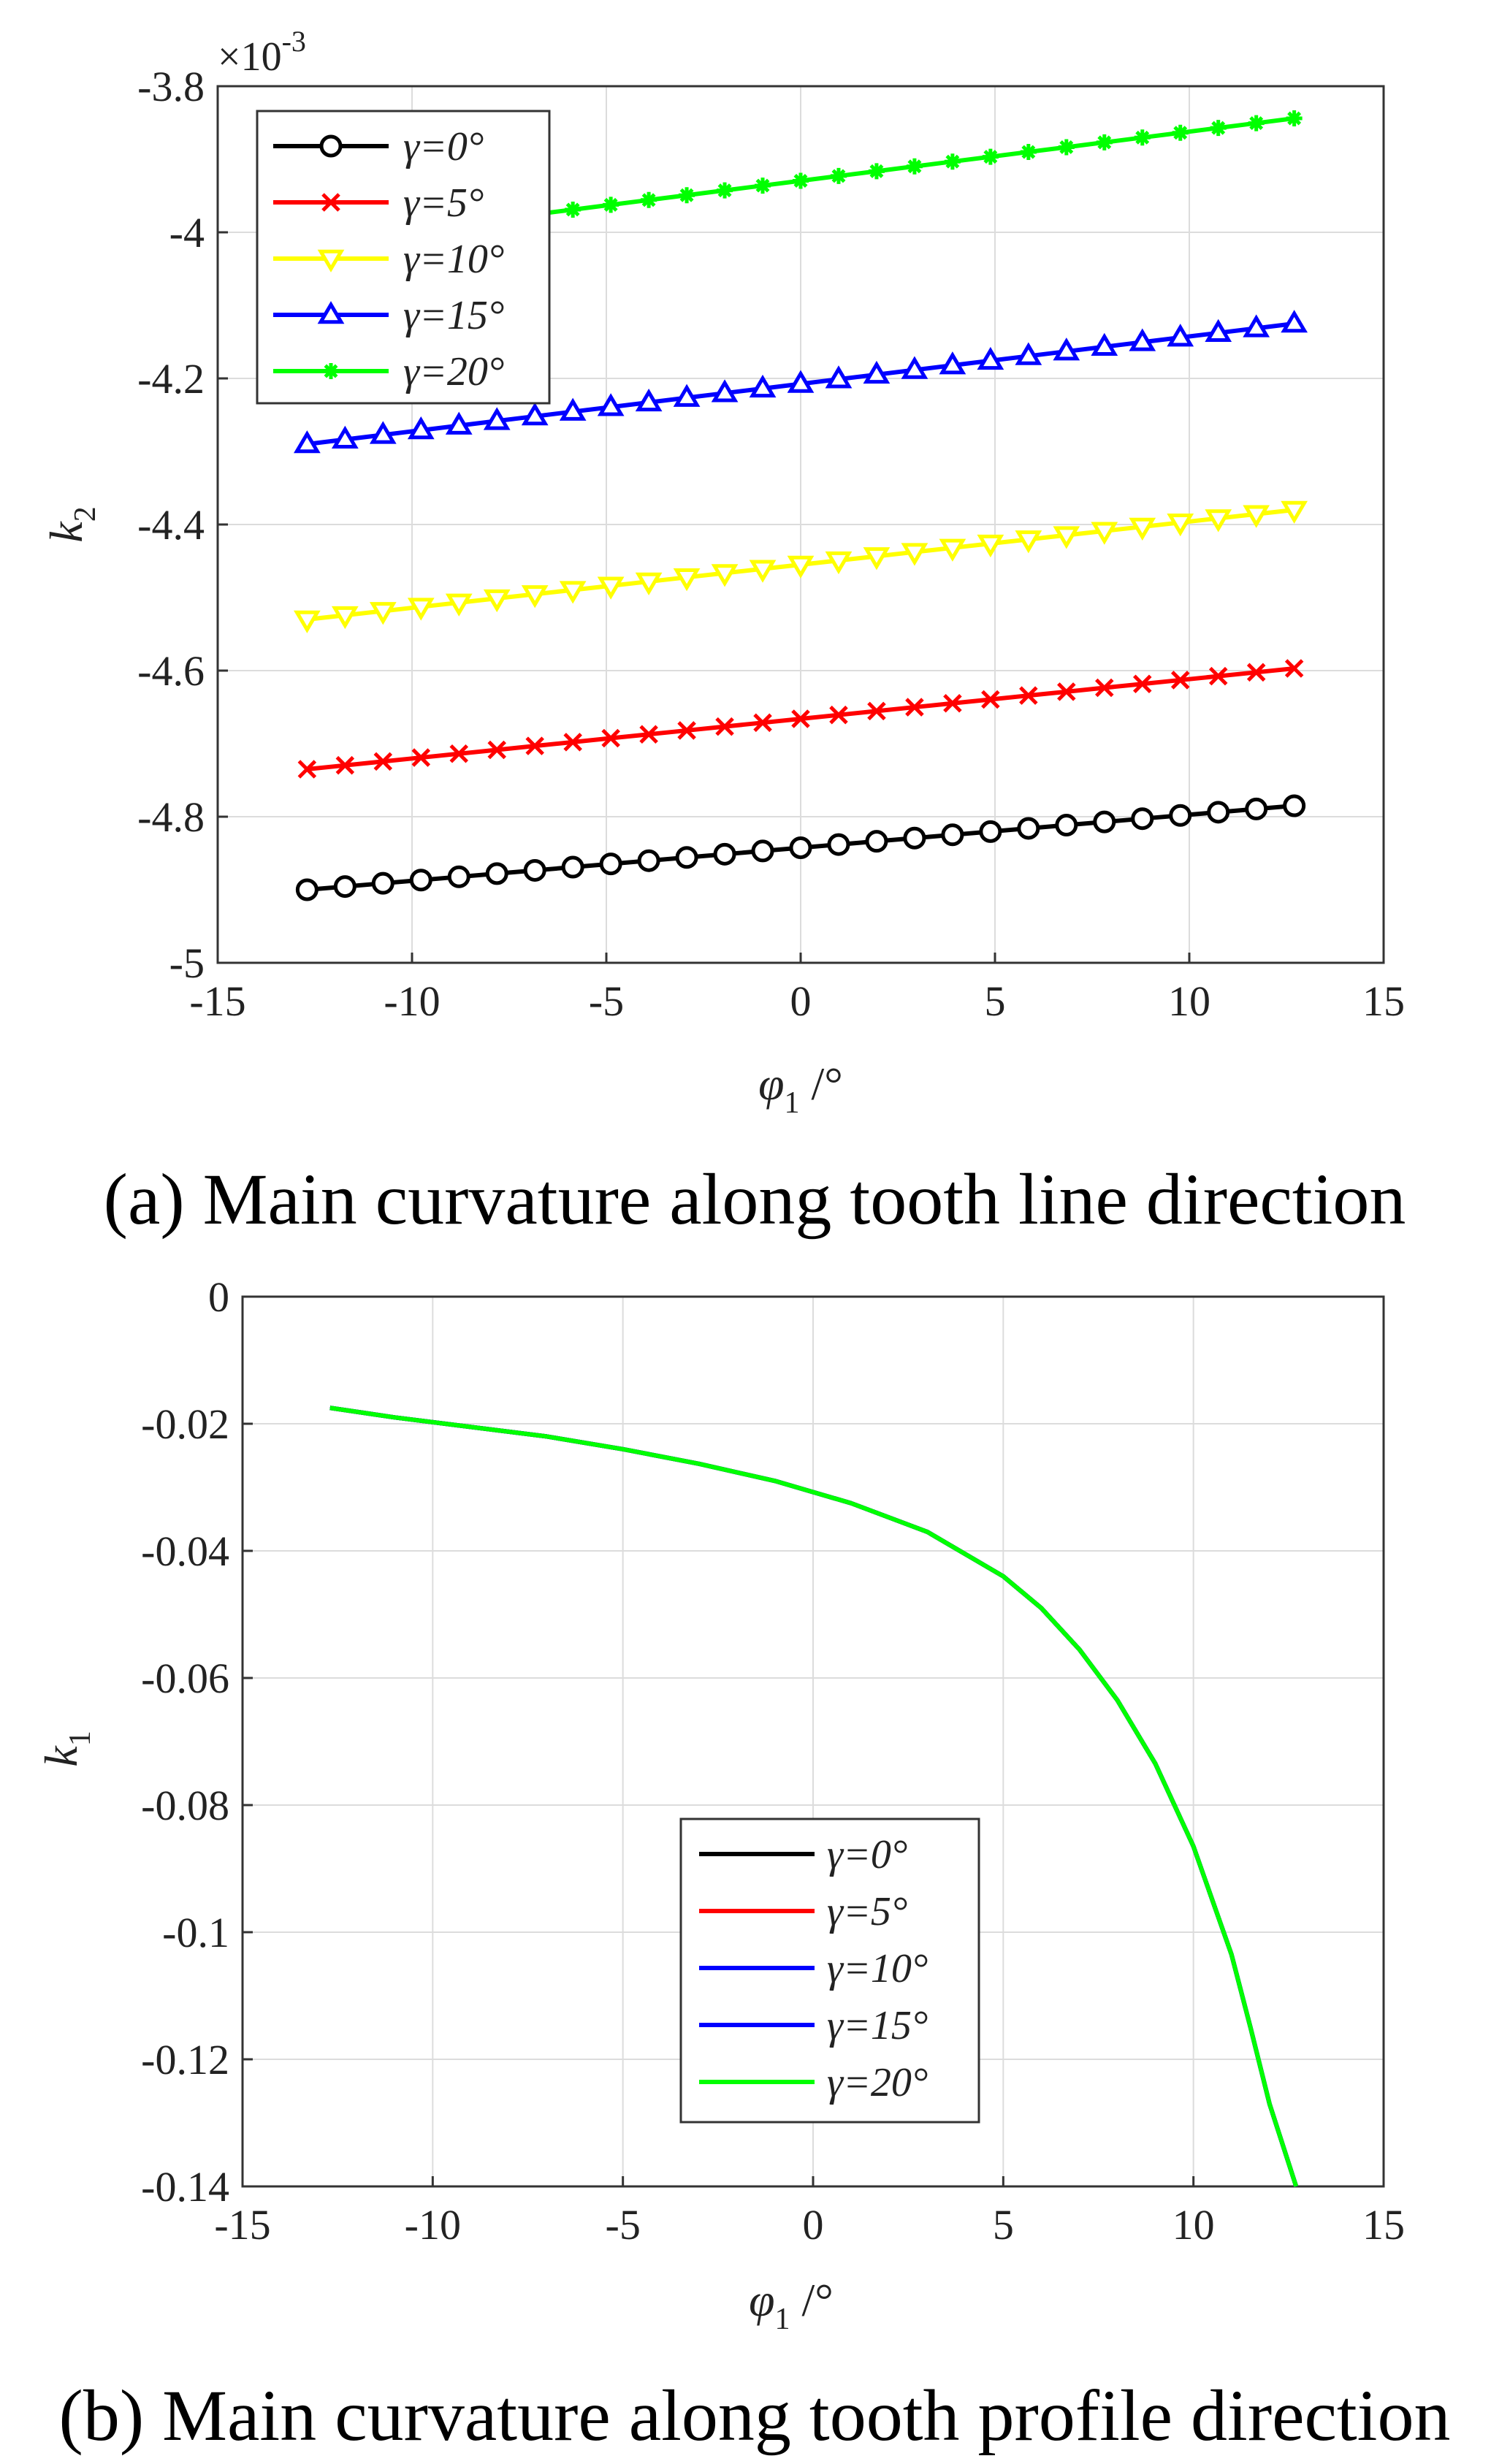 This screenshot has width=1510, height=2464. I want to click on chart-a-x-axis-label: φ1 /°, so click(800, 1089).